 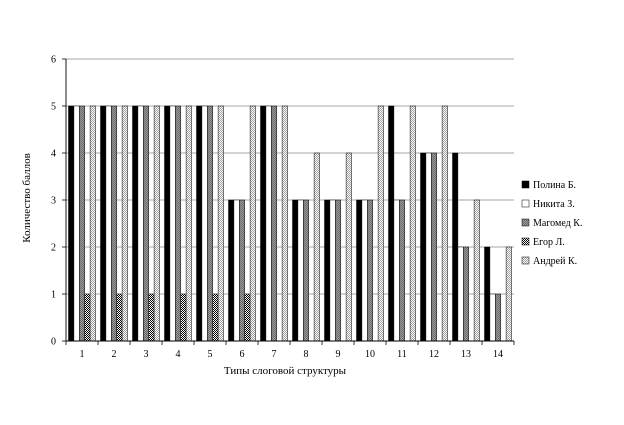 I want to click on y-tick-label-3: 3, so click(x=53, y=201).